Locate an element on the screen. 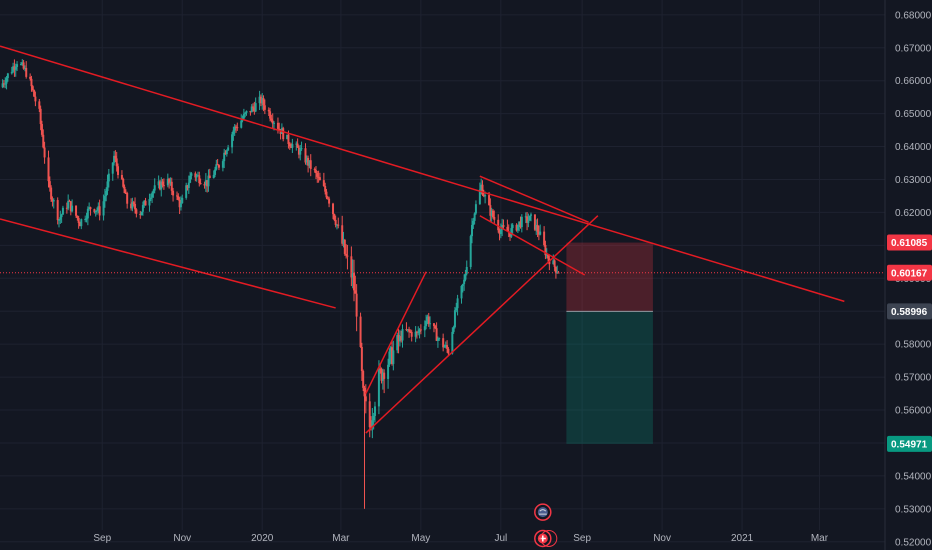  price-tick-label: 0.58000 is located at coordinates (913, 345).